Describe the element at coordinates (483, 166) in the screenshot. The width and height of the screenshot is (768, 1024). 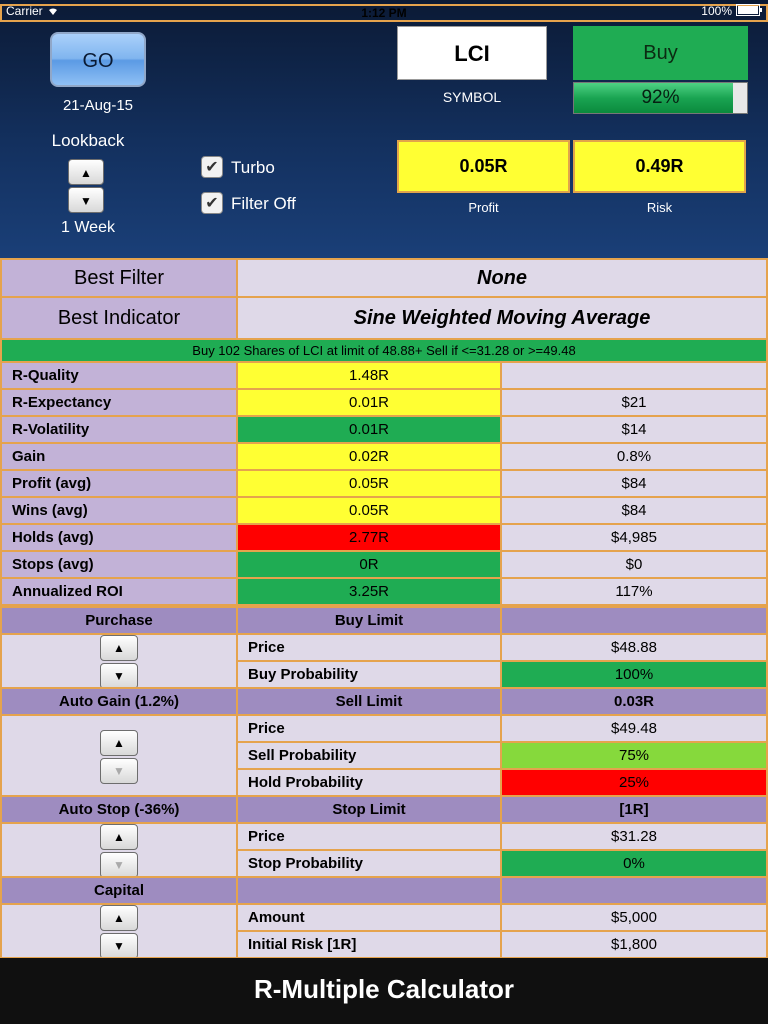
I see `profit-box: 0.05R` at that location.